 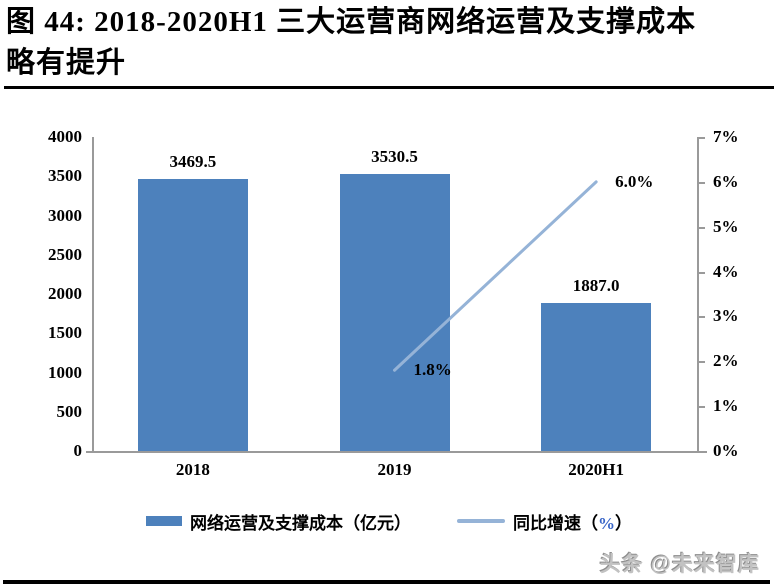 What do you see at coordinates (396, 452) in the screenshot?
I see `x-axis-line` at bounding box center [396, 452].